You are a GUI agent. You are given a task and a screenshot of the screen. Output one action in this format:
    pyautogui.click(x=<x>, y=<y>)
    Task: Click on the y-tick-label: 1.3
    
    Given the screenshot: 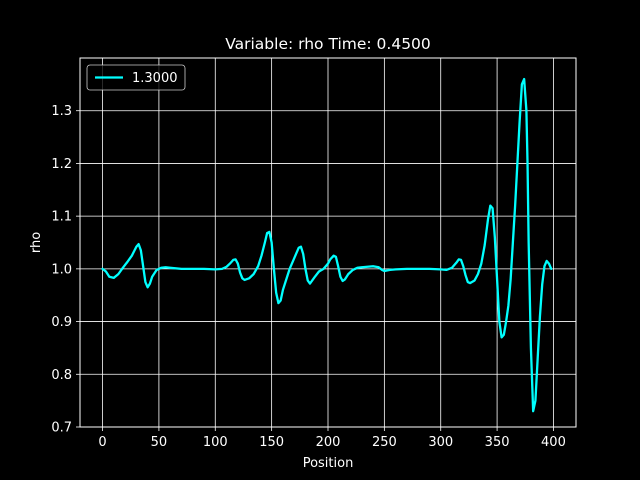 What is the action you would take?
    pyautogui.click(x=61, y=111)
    